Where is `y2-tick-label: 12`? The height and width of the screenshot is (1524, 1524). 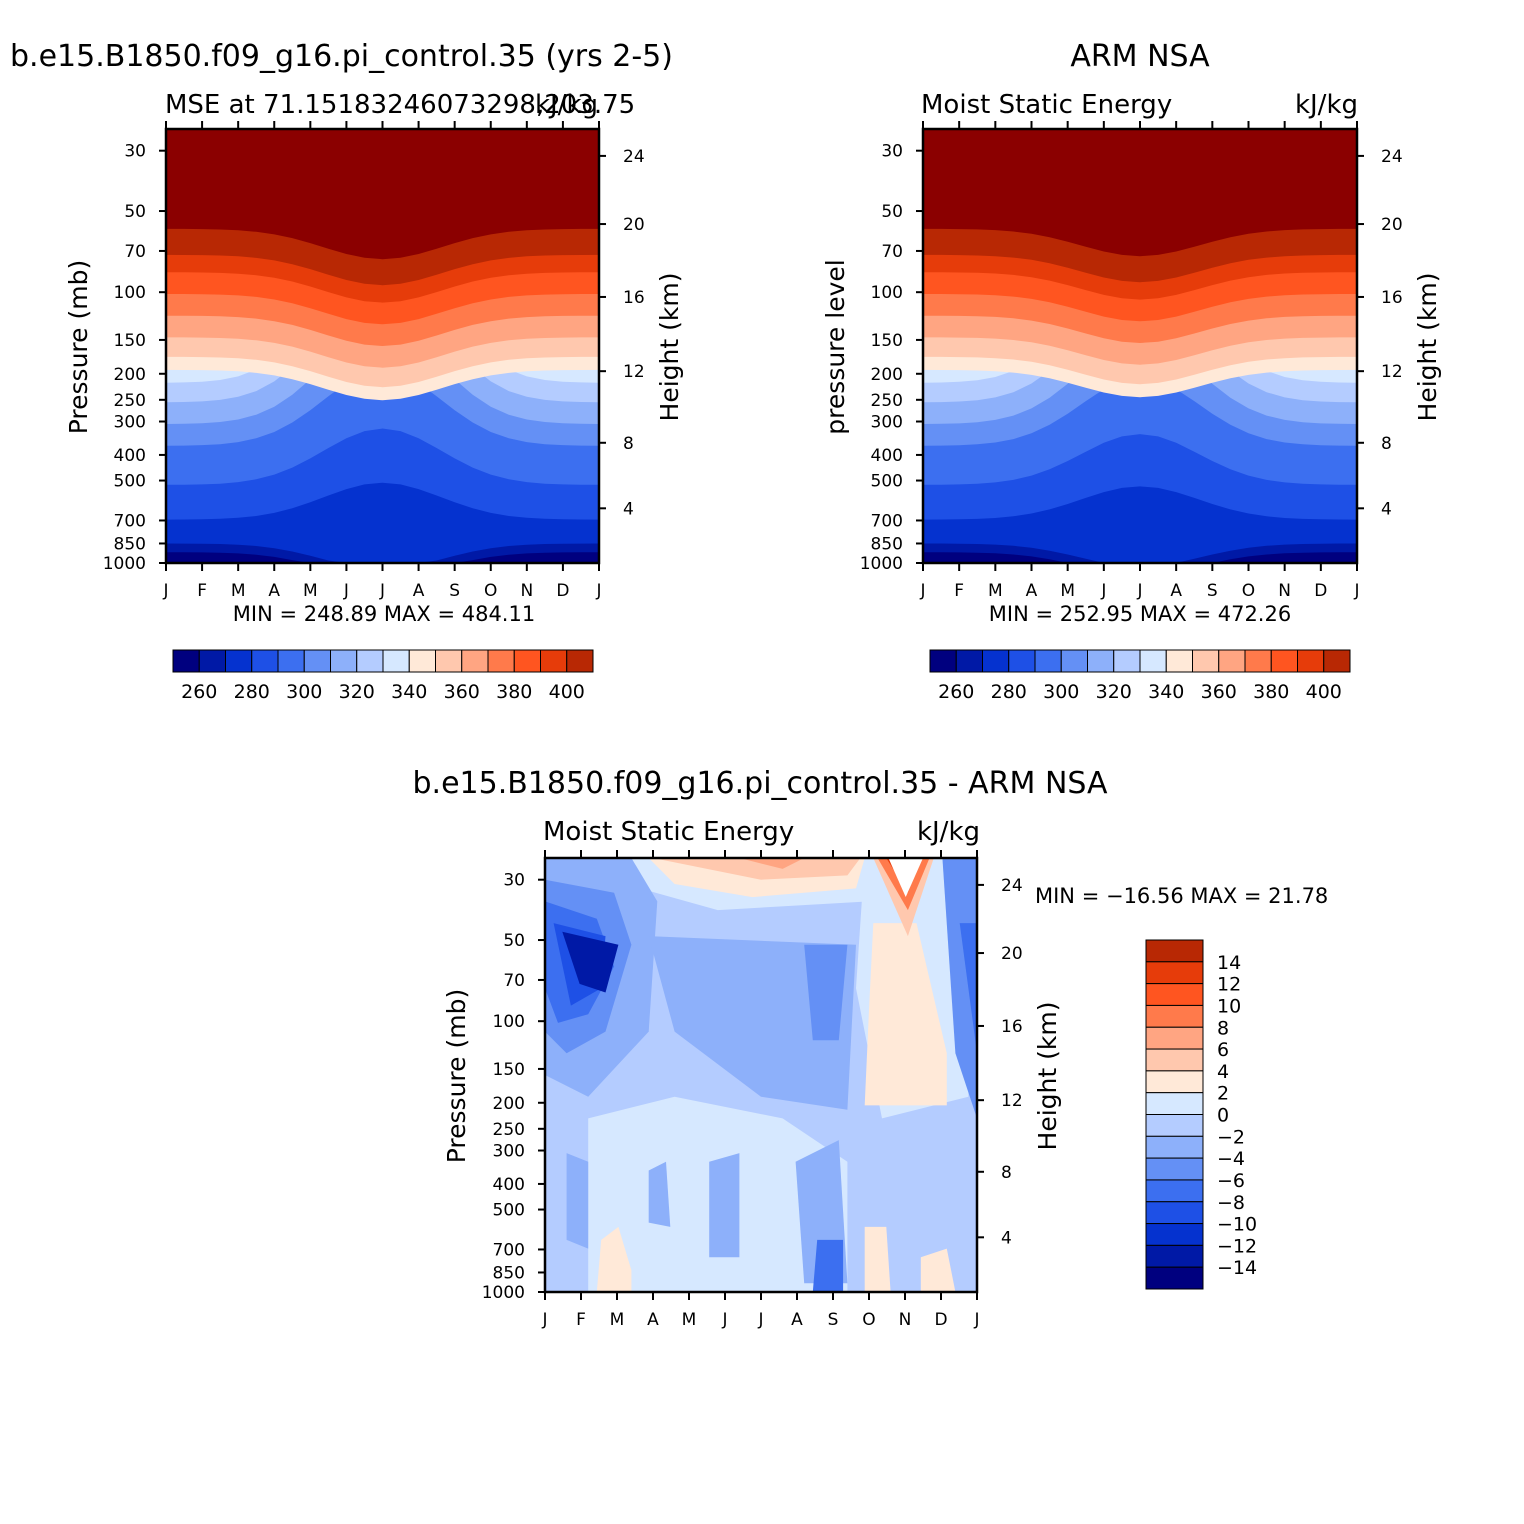
y2-tick-label: 12 is located at coordinates (1392, 372).